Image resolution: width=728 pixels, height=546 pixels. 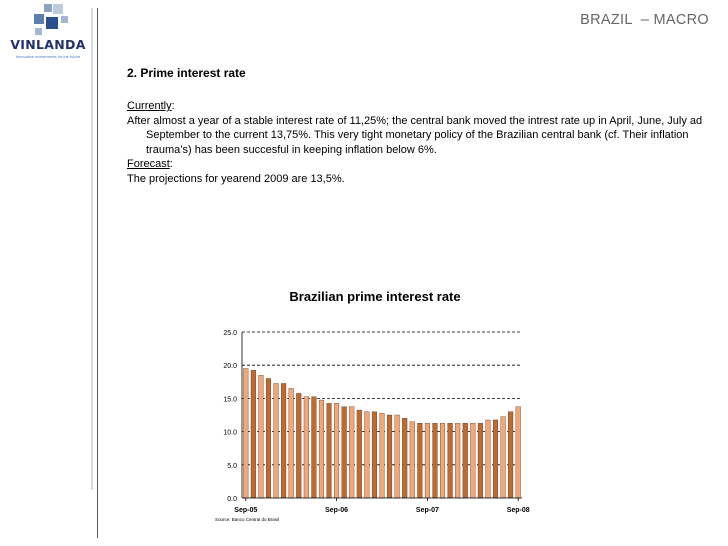 I want to click on logo-tagline: Innovative investments for the future, so click(x=48, y=56).